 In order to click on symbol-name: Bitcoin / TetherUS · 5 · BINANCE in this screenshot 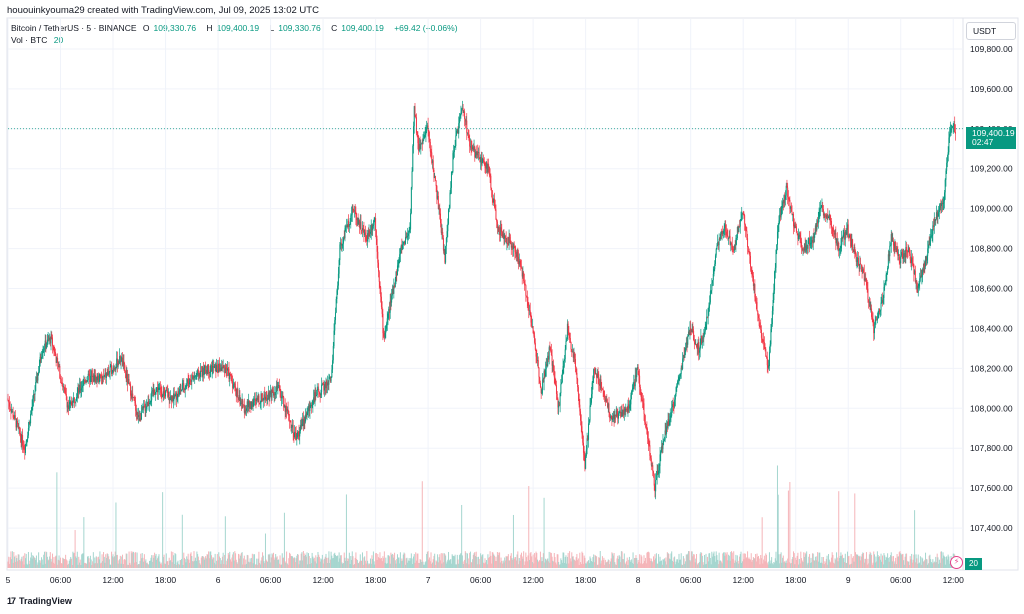, I will do `click(74, 28)`.